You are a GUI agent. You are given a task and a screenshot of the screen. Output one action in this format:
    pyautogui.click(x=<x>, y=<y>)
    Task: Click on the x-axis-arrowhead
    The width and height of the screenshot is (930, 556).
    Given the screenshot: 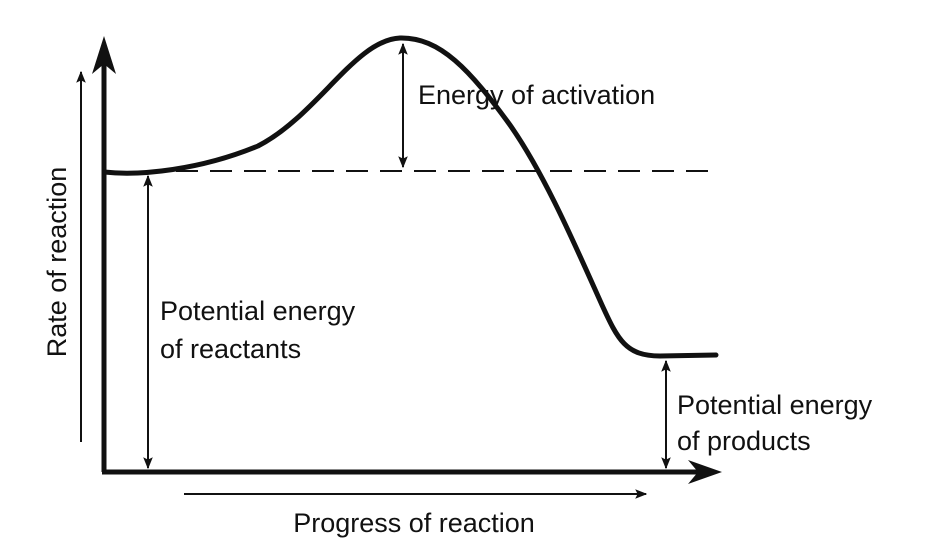 What is the action you would take?
    pyautogui.click(x=705, y=472)
    